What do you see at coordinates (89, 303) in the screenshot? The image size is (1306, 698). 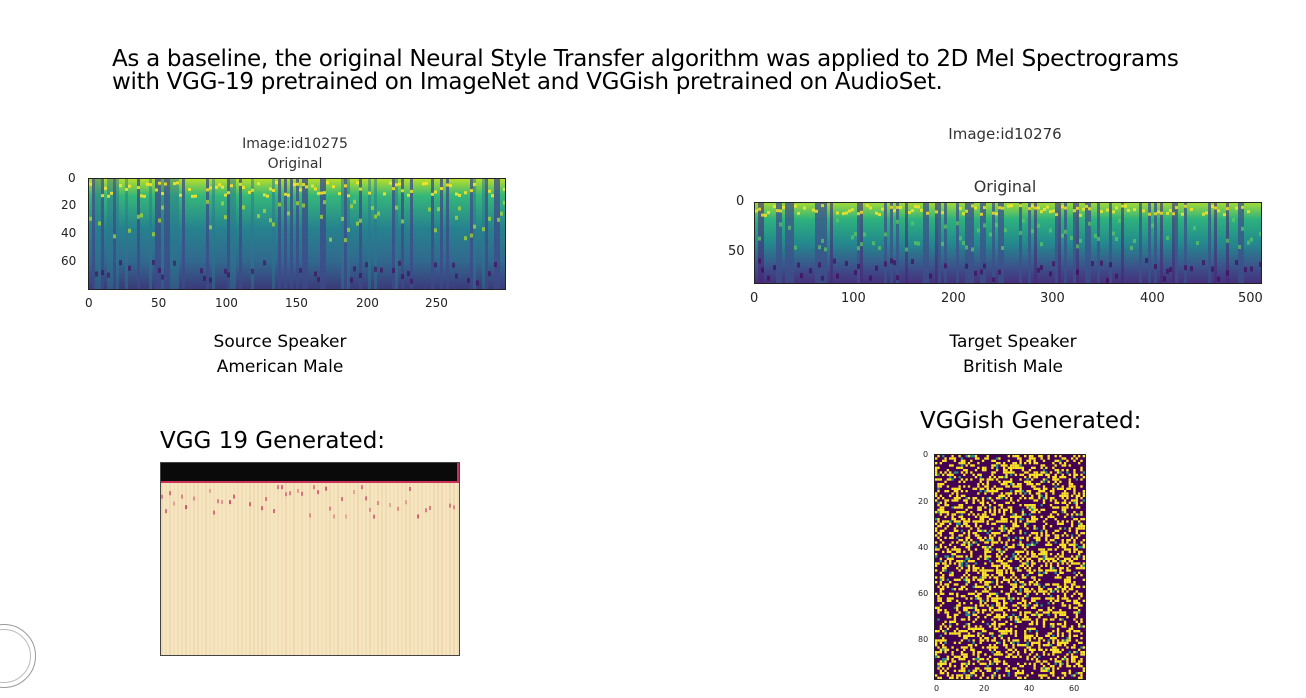 I see `source-x-tick: 0` at bounding box center [89, 303].